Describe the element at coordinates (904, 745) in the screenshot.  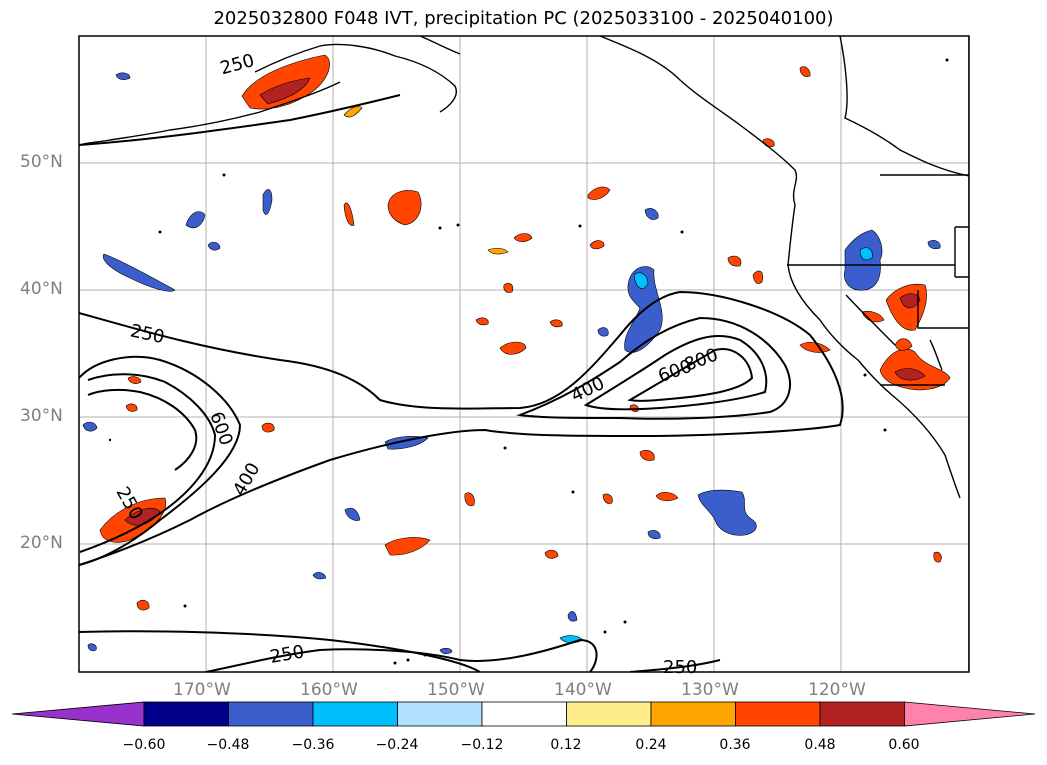
I see `colorbar-tick: 0.60` at that location.